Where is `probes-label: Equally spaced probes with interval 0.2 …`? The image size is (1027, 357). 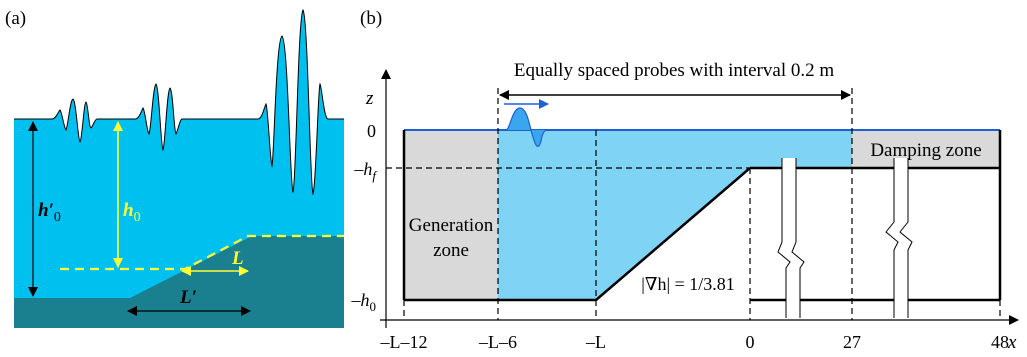
probes-label: Equally spaced probes with interval 0.2 … is located at coordinates (674, 70).